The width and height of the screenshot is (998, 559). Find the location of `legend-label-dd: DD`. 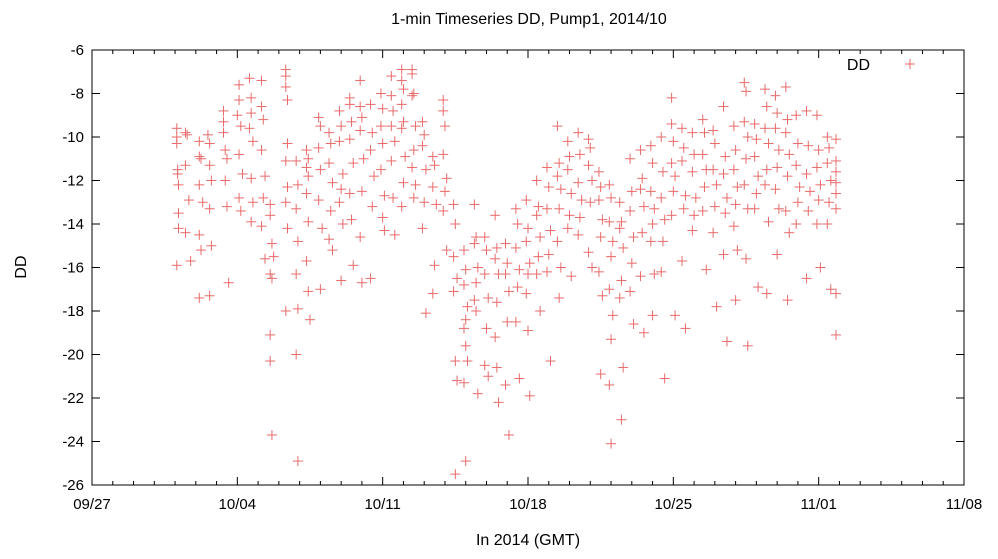

legend-label-dd: DD is located at coordinates (858, 65).